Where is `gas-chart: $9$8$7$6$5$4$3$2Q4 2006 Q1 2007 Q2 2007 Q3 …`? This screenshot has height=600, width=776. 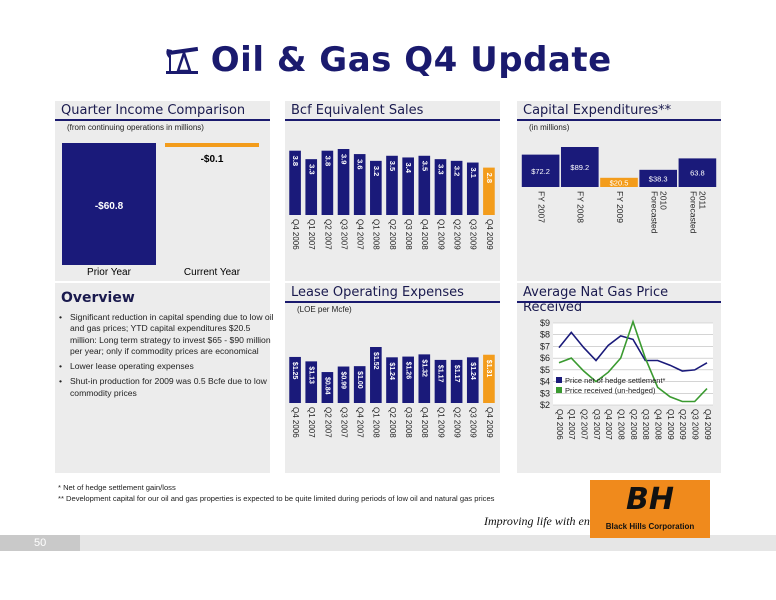
gas-chart: $9$8$7$6$5$4$3$2Q4 2006 Q1 2007 Q2 2007 Q3 … is located at coordinates (626, 379).